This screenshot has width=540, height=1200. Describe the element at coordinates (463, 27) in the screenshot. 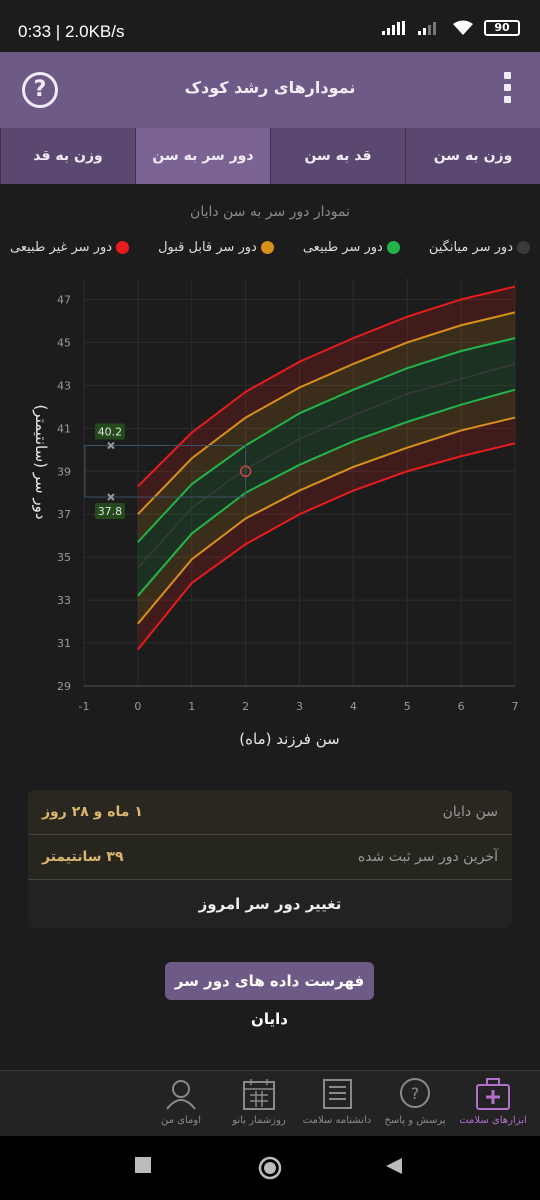

I see `wifi-icon` at that location.